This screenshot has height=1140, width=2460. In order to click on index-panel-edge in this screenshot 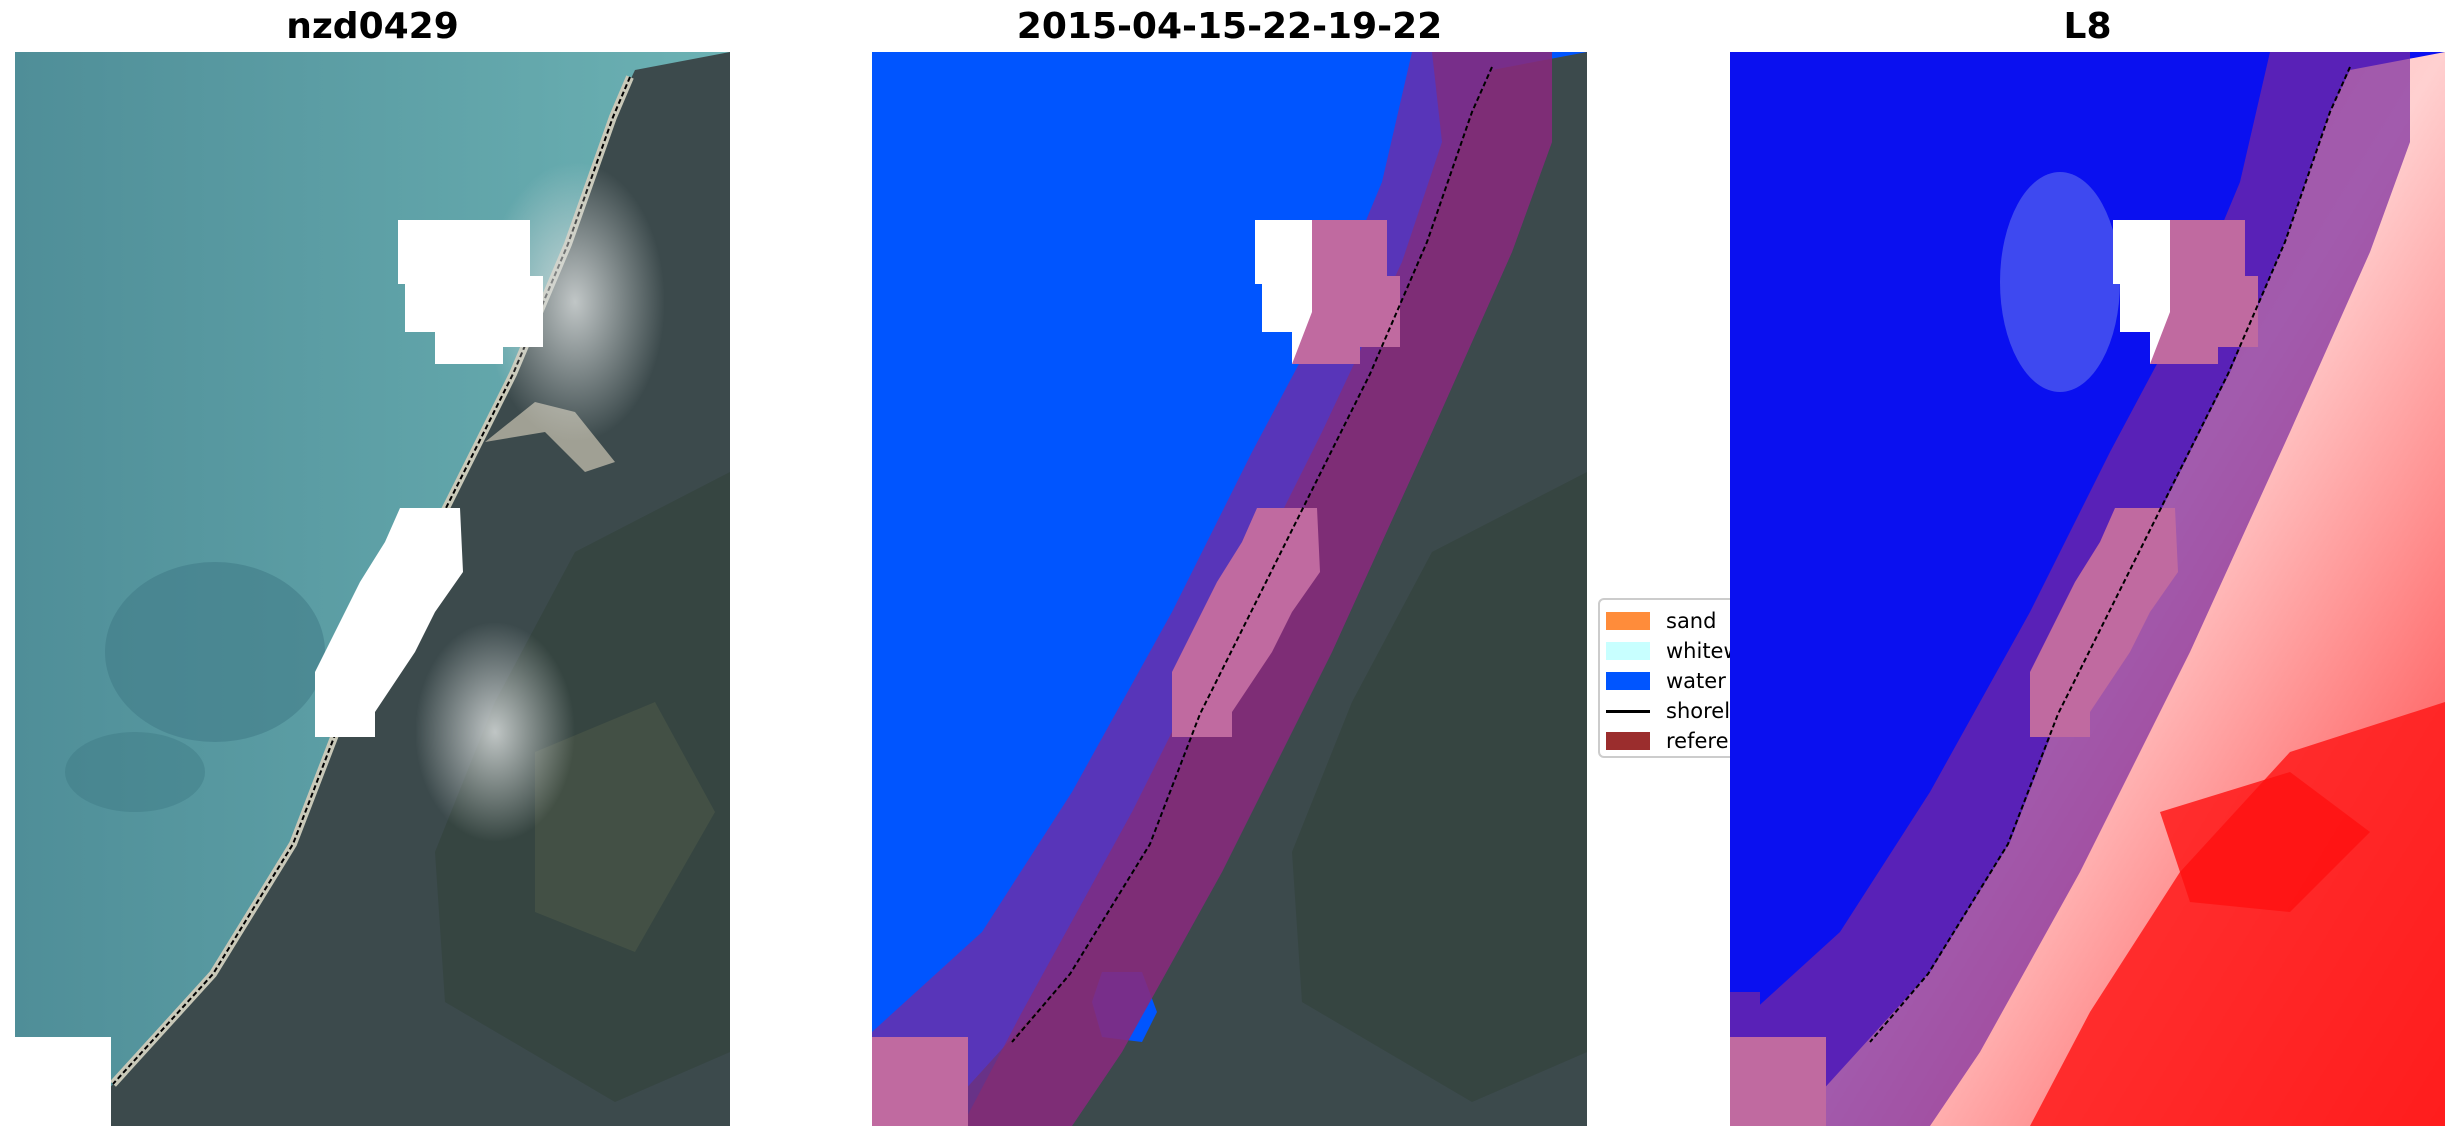, I will do `click(1745, 589)`.